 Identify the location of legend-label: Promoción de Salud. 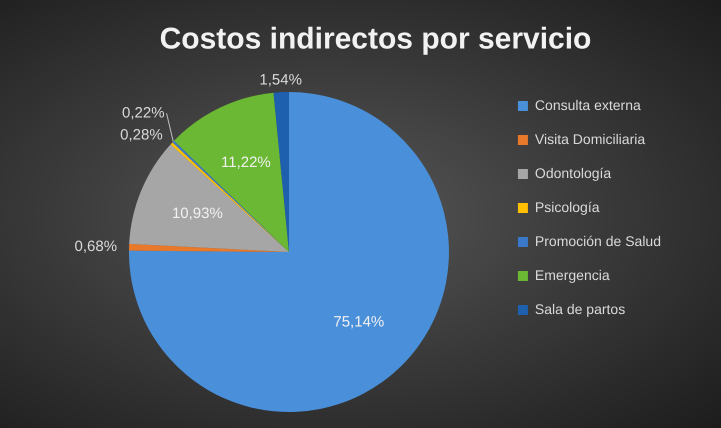
(598, 240).